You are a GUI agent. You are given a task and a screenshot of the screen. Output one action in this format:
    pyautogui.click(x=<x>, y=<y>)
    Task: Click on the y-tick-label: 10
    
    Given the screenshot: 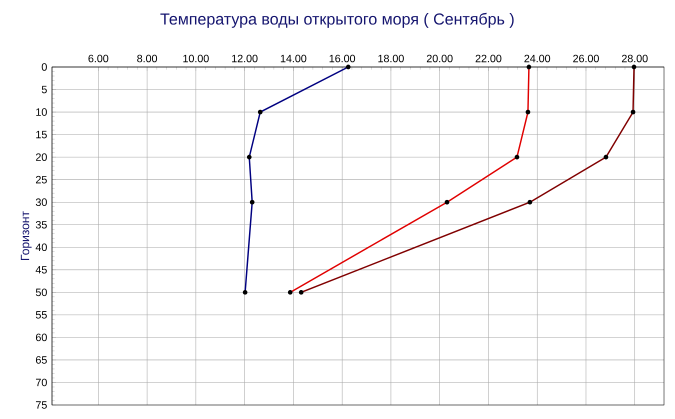 What is the action you would take?
    pyautogui.click(x=41, y=112)
    